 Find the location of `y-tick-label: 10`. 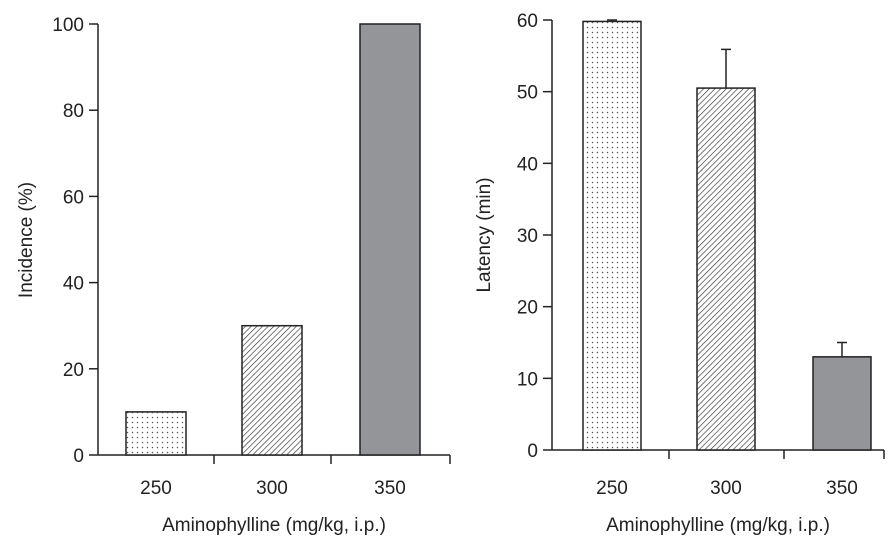

y-tick-label: 10 is located at coordinates (527, 379).